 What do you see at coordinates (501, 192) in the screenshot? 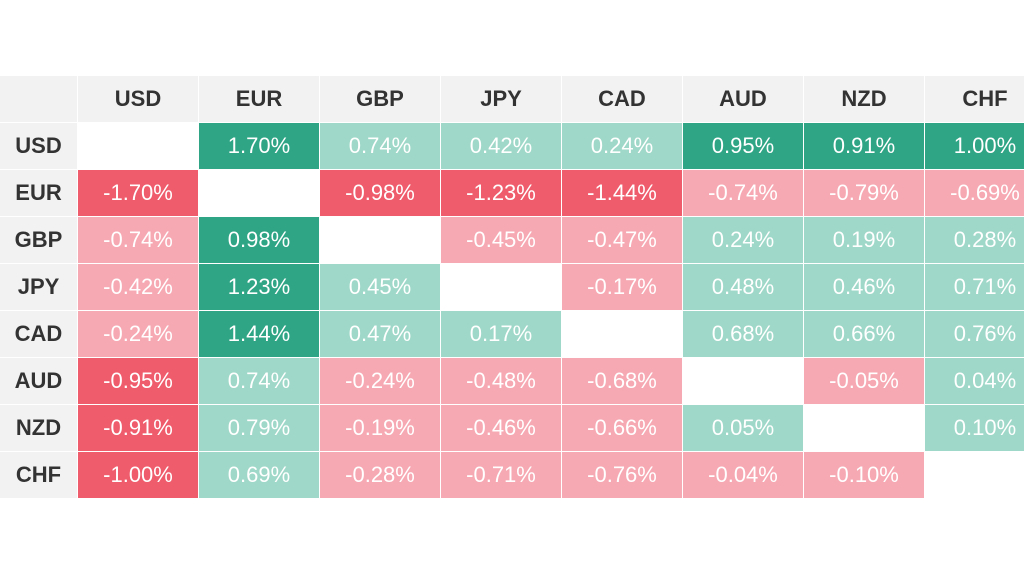
I see `heatmap-cell-eur-jpy: -1.23%` at bounding box center [501, 192].